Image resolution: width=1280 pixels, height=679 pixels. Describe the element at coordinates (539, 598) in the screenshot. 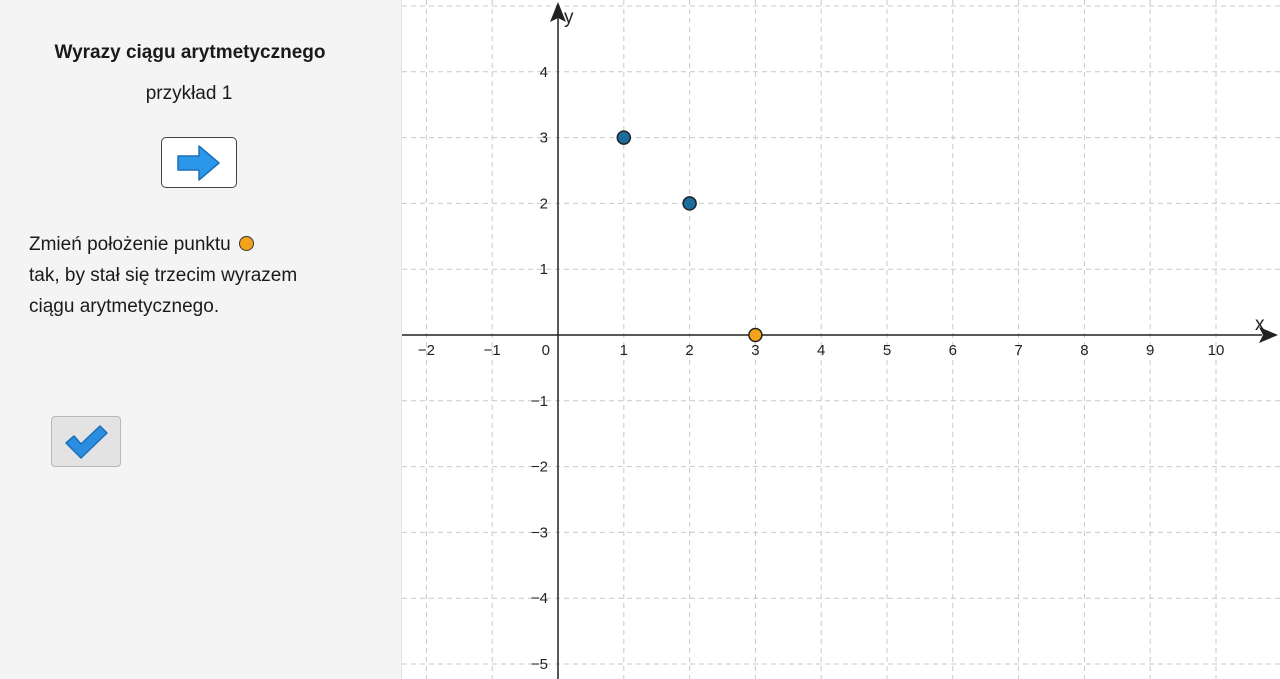

I see `y-tick-label: −4` at that location.